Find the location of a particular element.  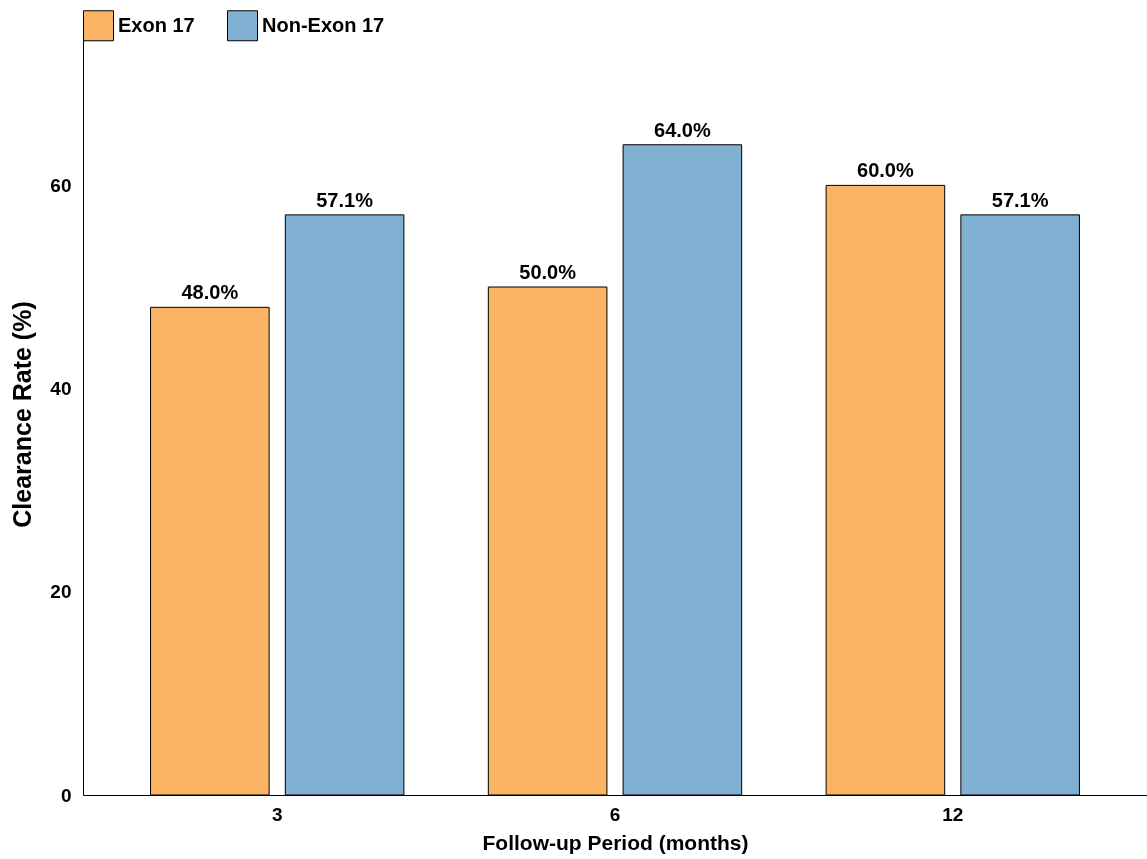

y-tick-label: 0 is located at coordinates (66, 795).